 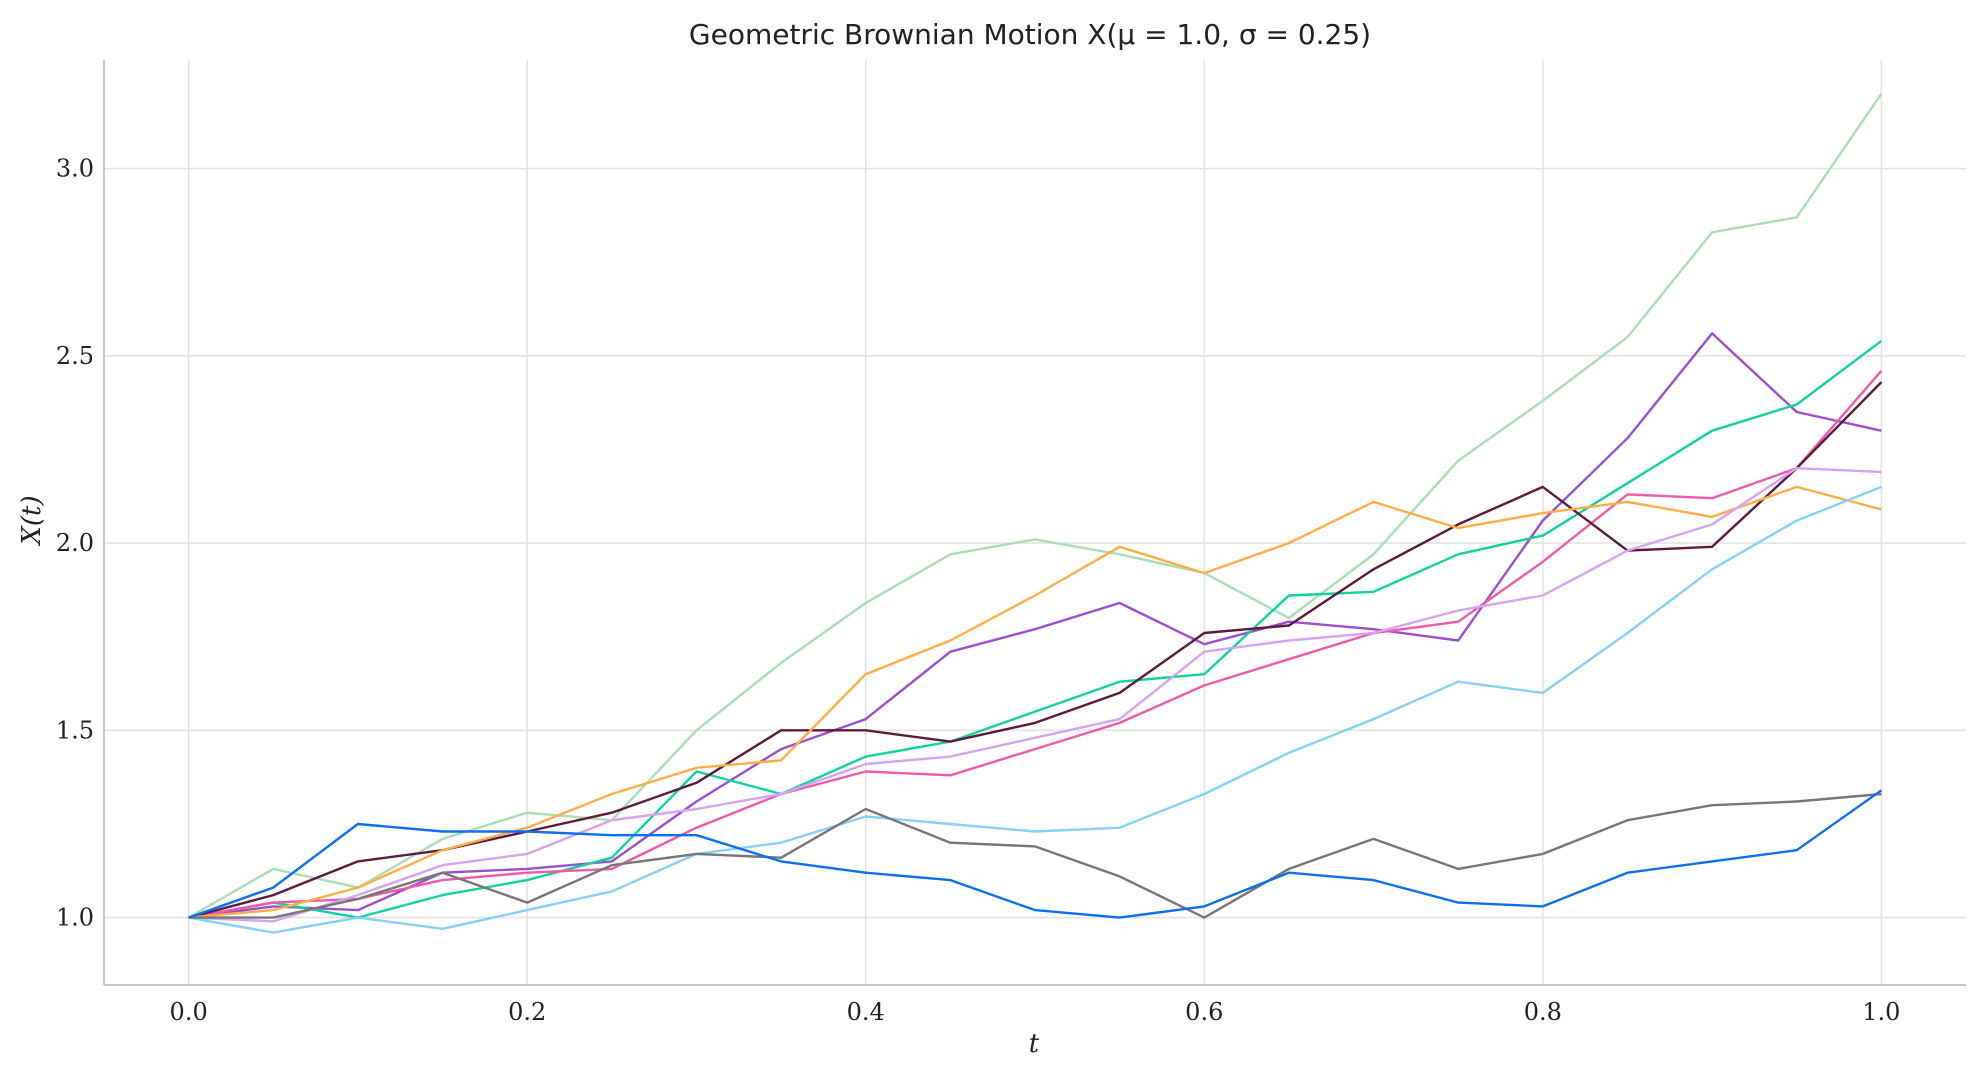 I want to click on y-tick-label: 2.0, so click(x=75, y=543).